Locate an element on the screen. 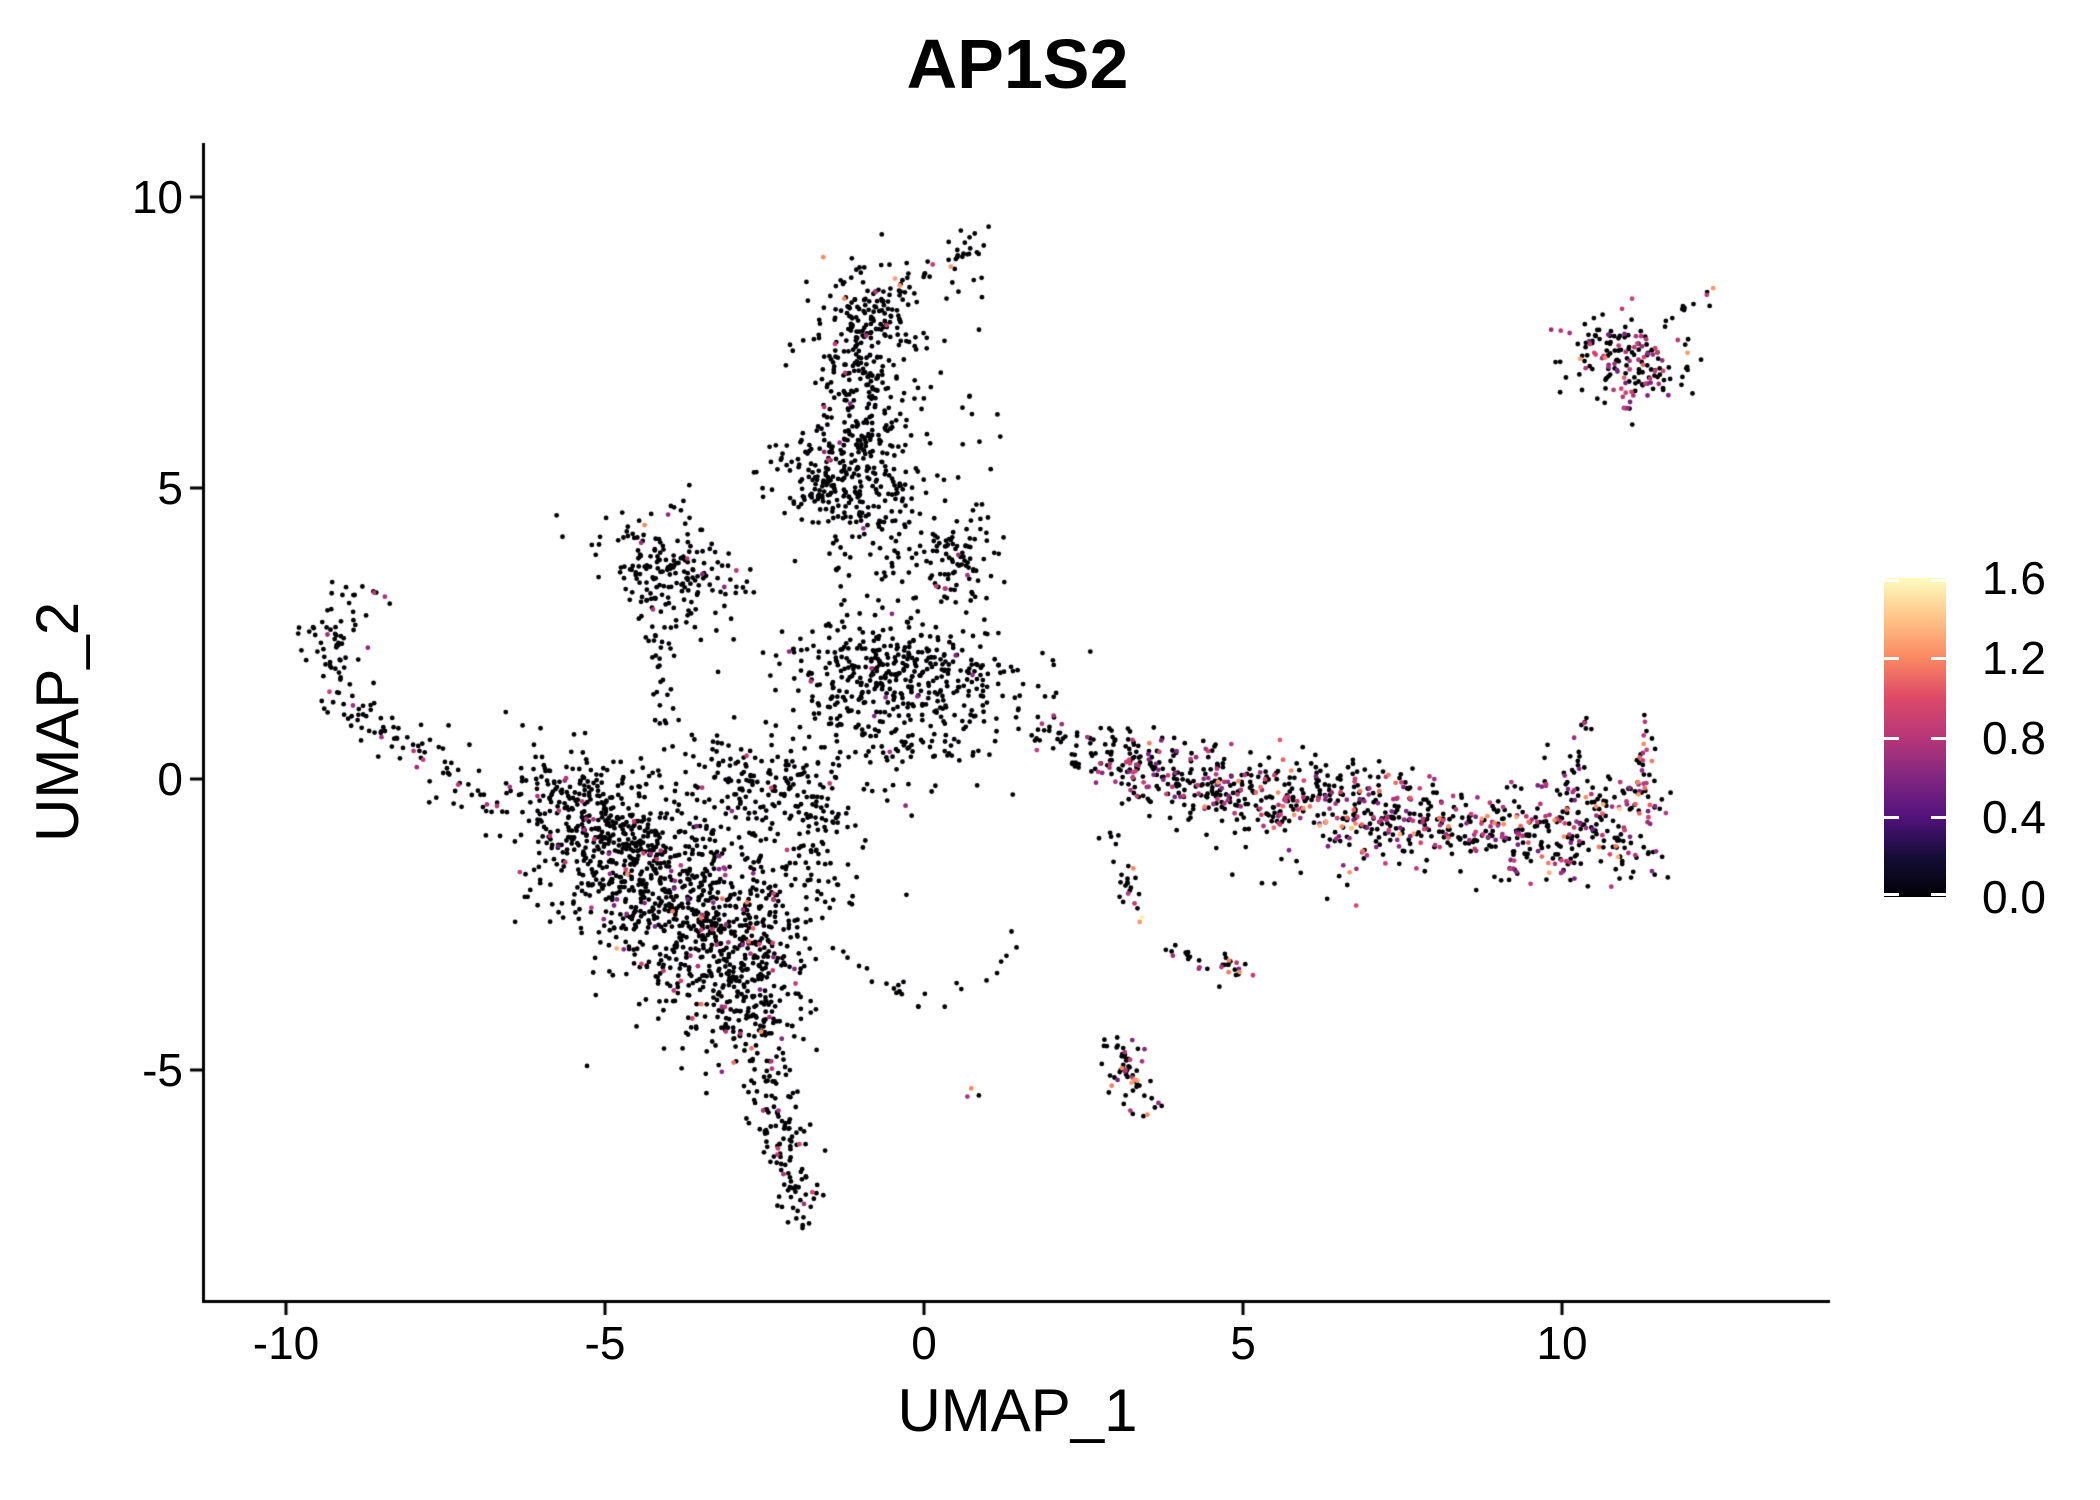 This screenshot has width=2100, height=1500. y-tick-label: 0 is located at coordinates (170, 779).